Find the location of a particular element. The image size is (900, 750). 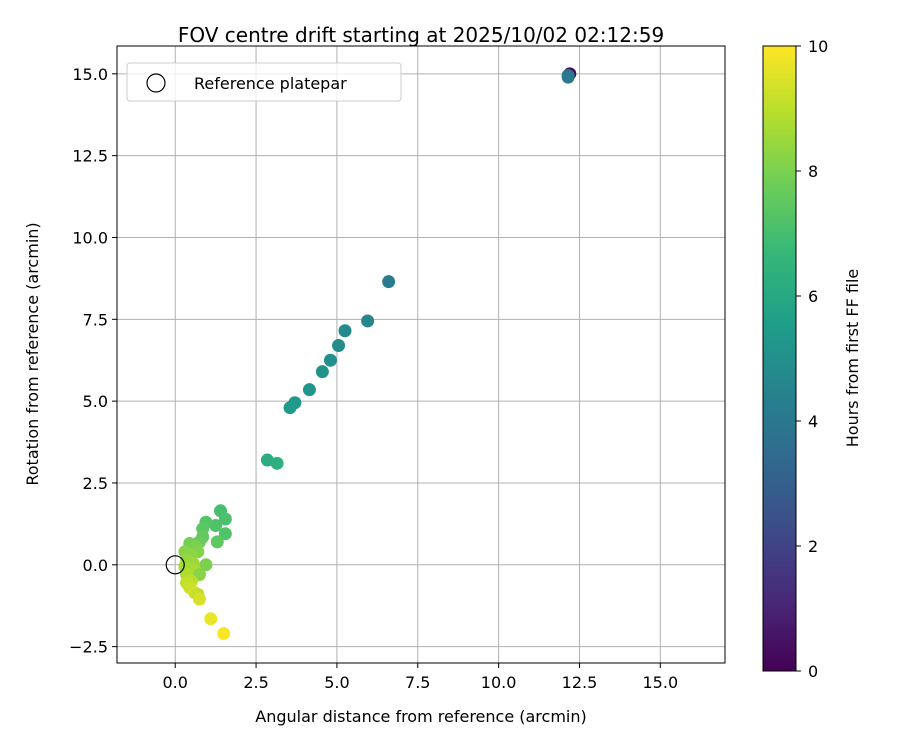

x-axis-label: Angular distance from reference (arcmin) is located at coordinates (420, 716).